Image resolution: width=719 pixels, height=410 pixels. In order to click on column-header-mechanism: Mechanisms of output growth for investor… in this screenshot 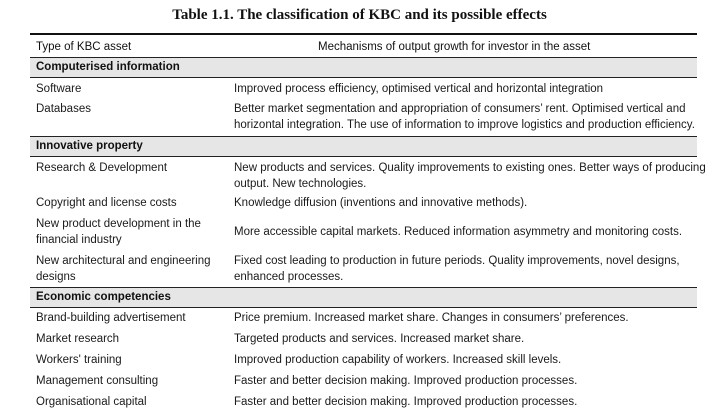, I will do `click(454, 47)`.